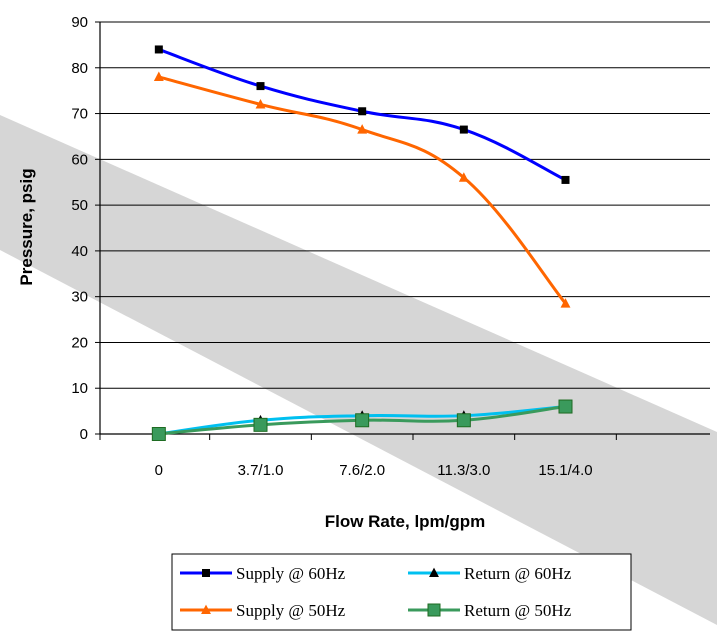 The height and width of the screenshot is (632, 717). I want to click on legend-label: Return @ 50Hz, so click(518, 610).